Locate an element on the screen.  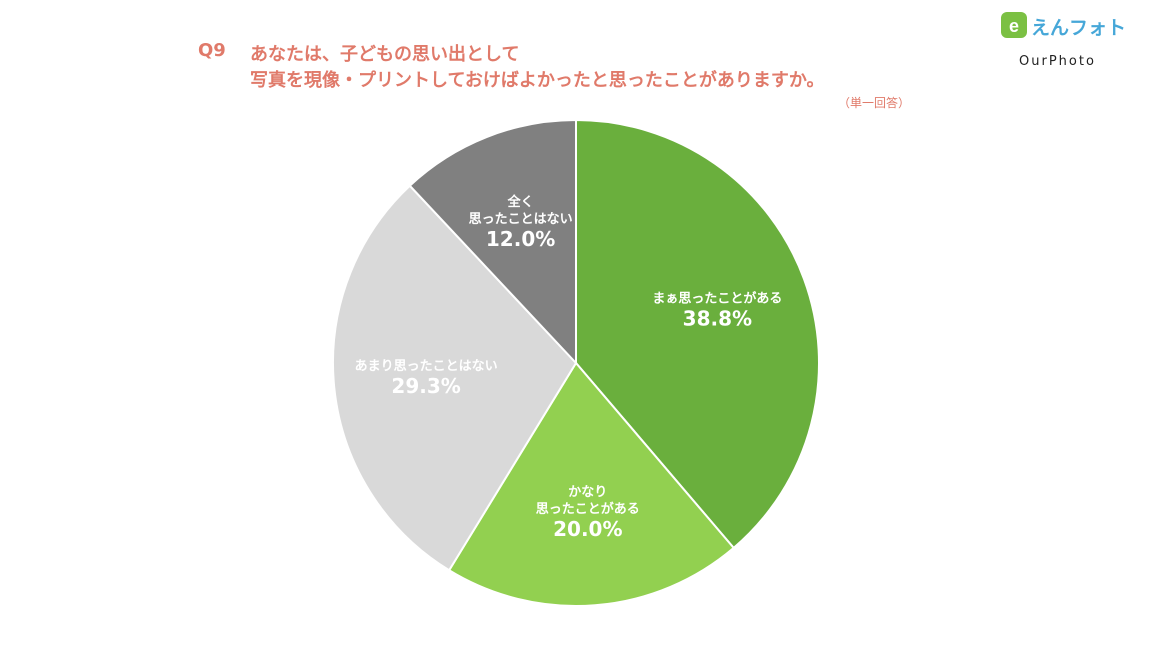
question-number: Q9 is located at coordinates (212, 50).